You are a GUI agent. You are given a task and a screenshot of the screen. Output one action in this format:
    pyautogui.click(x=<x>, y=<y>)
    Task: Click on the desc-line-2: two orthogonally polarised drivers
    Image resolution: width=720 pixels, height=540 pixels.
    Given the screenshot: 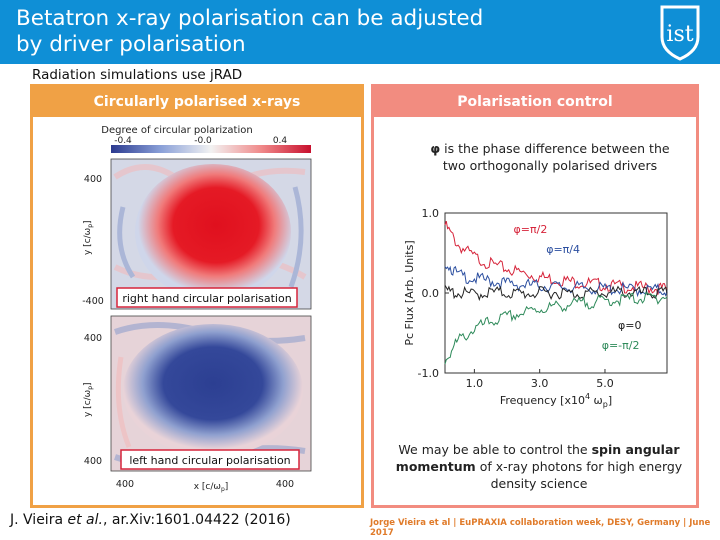 What is the action you would take?
    pyautogui.click(x=550, y=165)
    